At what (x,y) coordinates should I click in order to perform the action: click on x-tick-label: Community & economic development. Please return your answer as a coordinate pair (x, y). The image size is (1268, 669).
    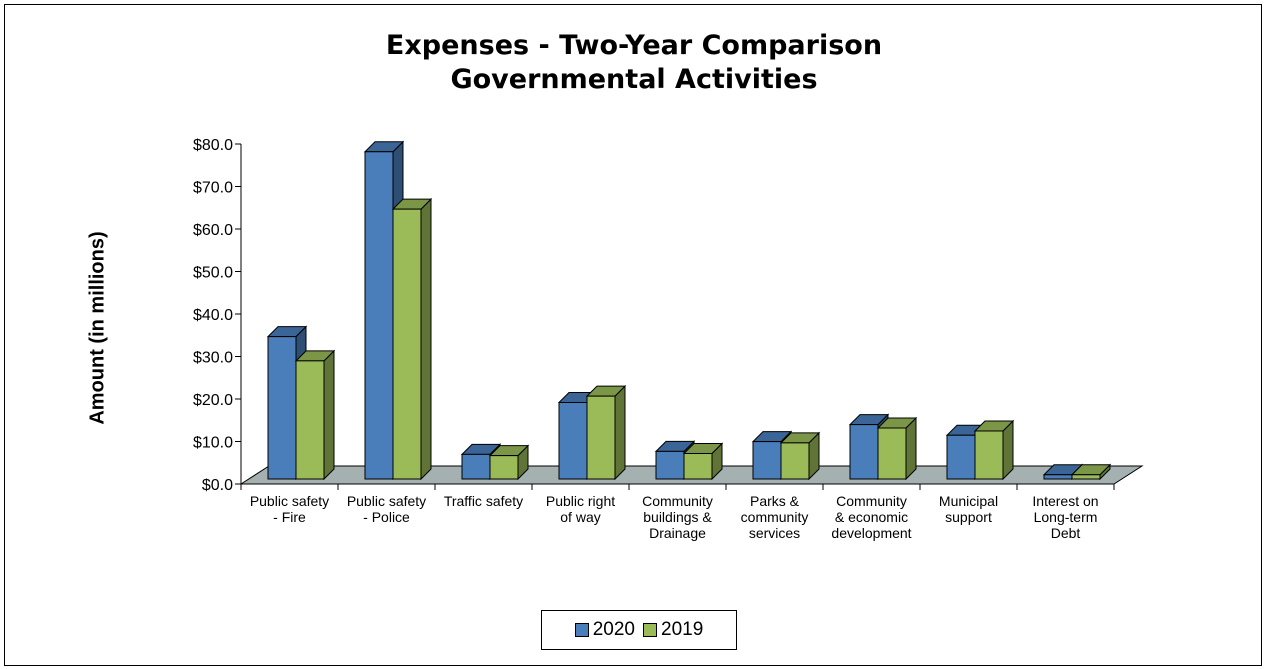
    Looking at the image, I should click on (871, 517).